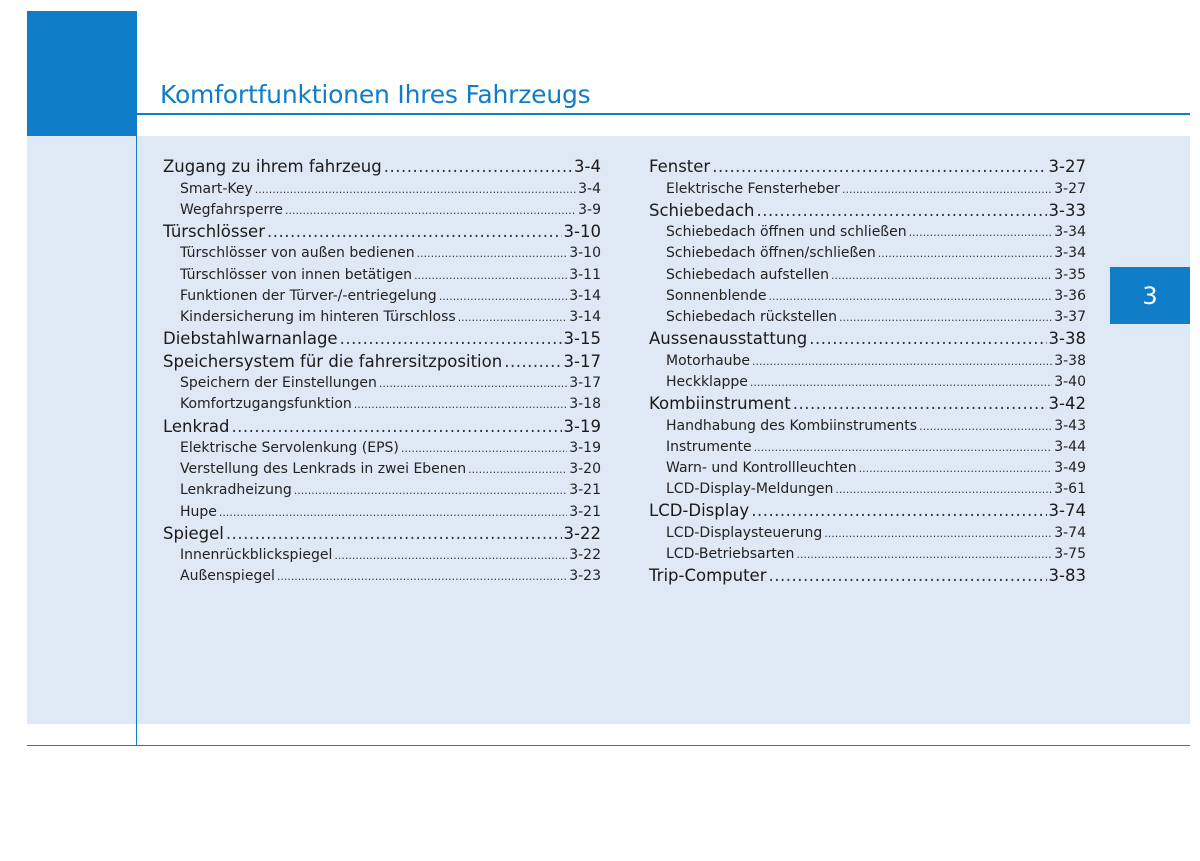 The height and width of the screenshot is (861, 1200). I want to click on toc-entry-label: Hupe, so click(198, 511).